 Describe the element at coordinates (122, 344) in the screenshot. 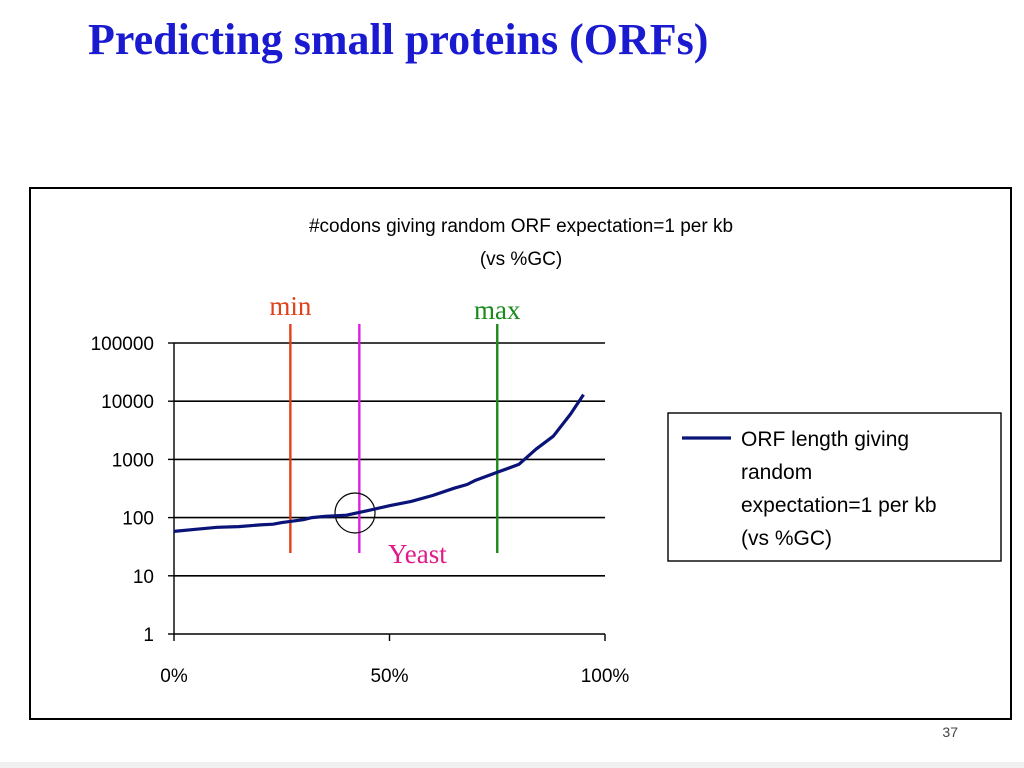

I see `y-tick-label: 100000` at that location.